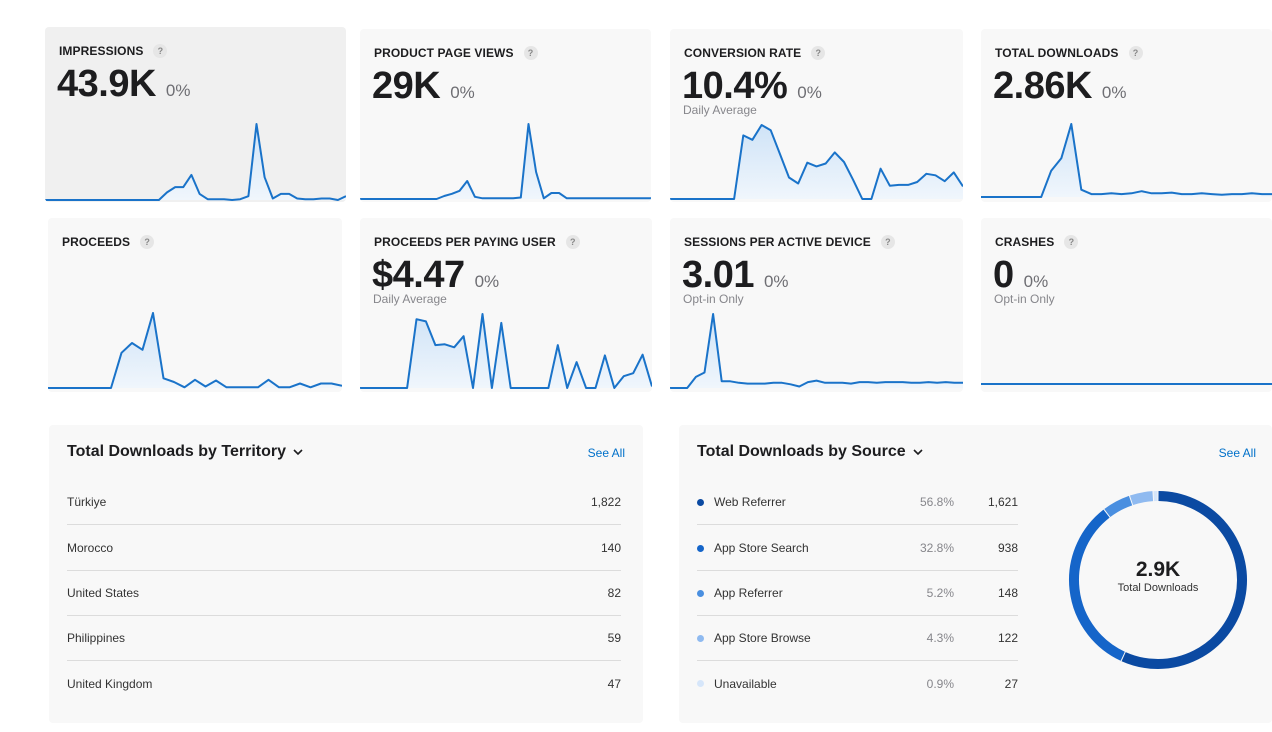 The image size is (1272, 732). Describe the element at coordinates (857, 593) in the screenshot. I see `table-row: App Referrer 5.2% 148` at that location.